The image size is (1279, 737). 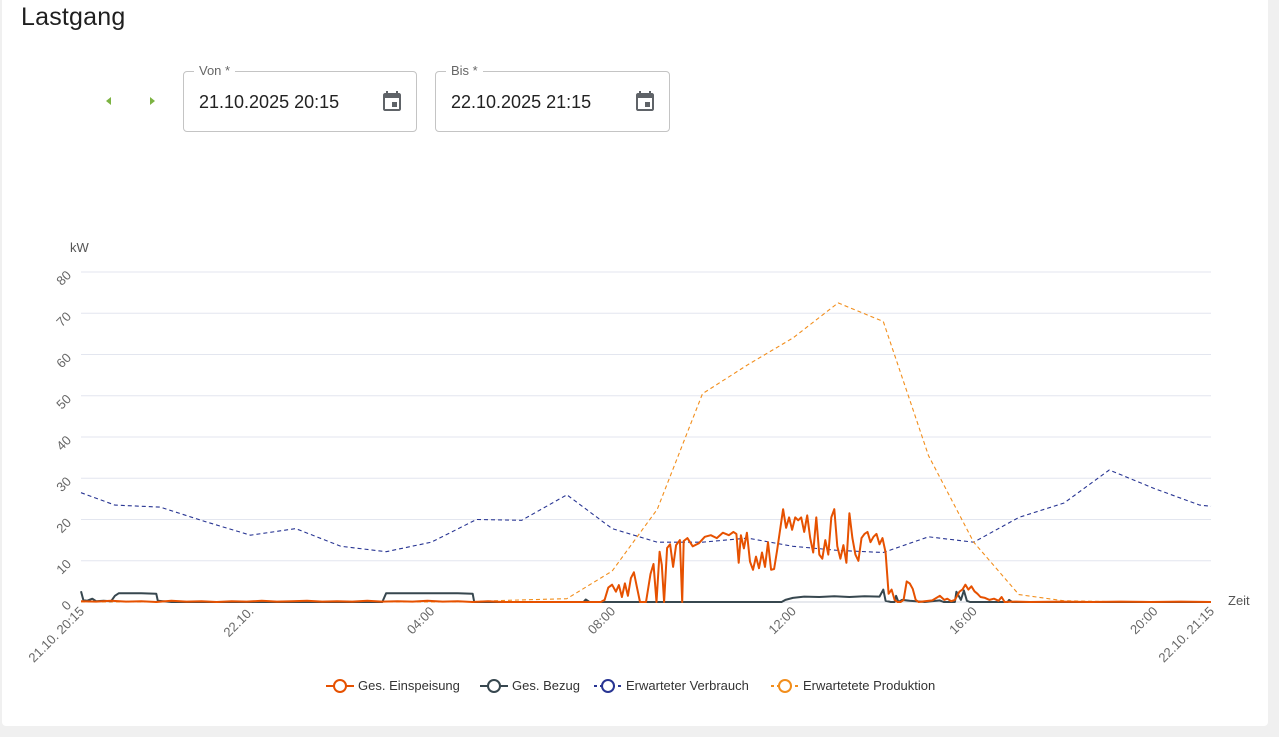 What do you see at coordinates (963, 621) in the screenshot?
I see `x-tick-label: 16:00` at bounding box center [963, 621].